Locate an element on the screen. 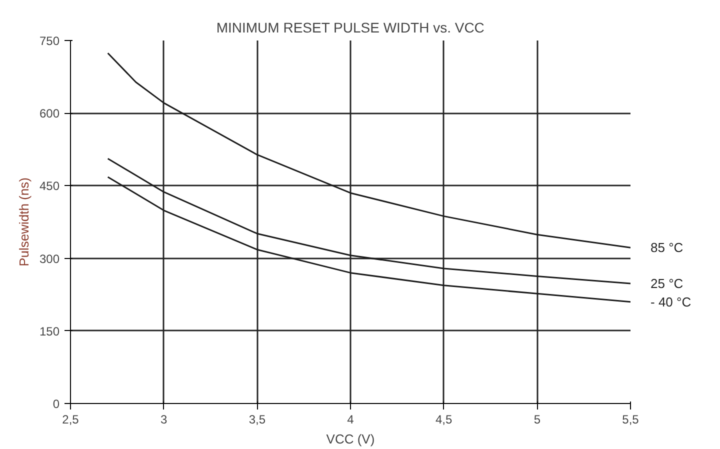  x-tick-label: 4 is located at coordinates (350, 419).